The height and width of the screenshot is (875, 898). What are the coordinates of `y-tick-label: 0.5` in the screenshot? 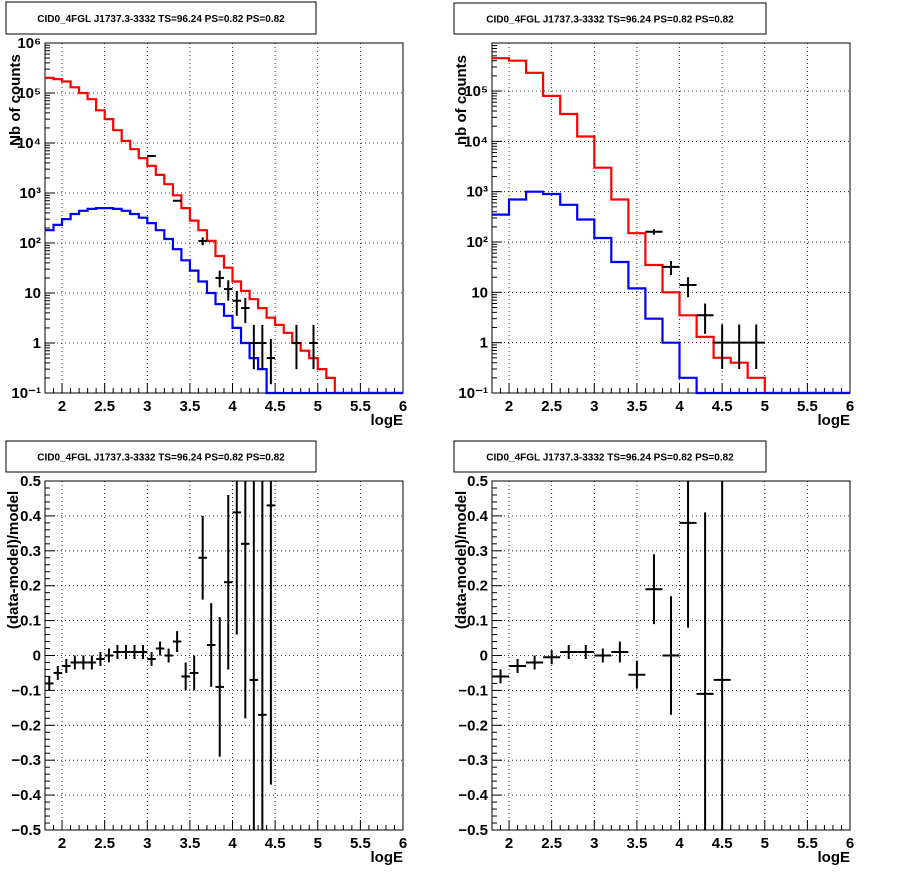 It's located at (477, 481).